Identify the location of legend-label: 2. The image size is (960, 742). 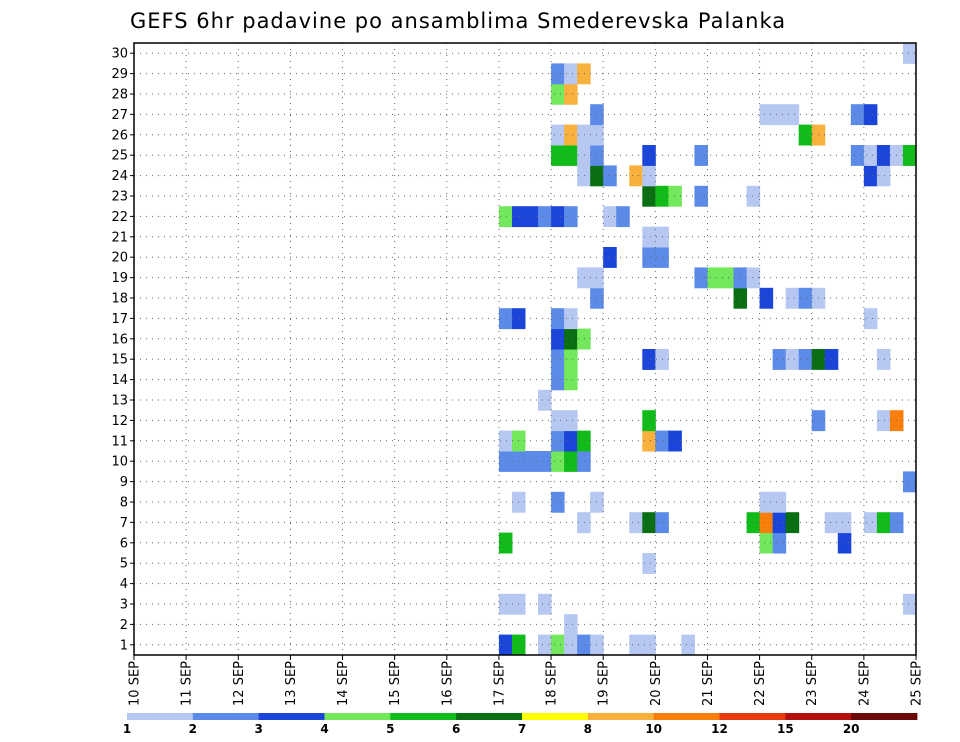
(193, 729).